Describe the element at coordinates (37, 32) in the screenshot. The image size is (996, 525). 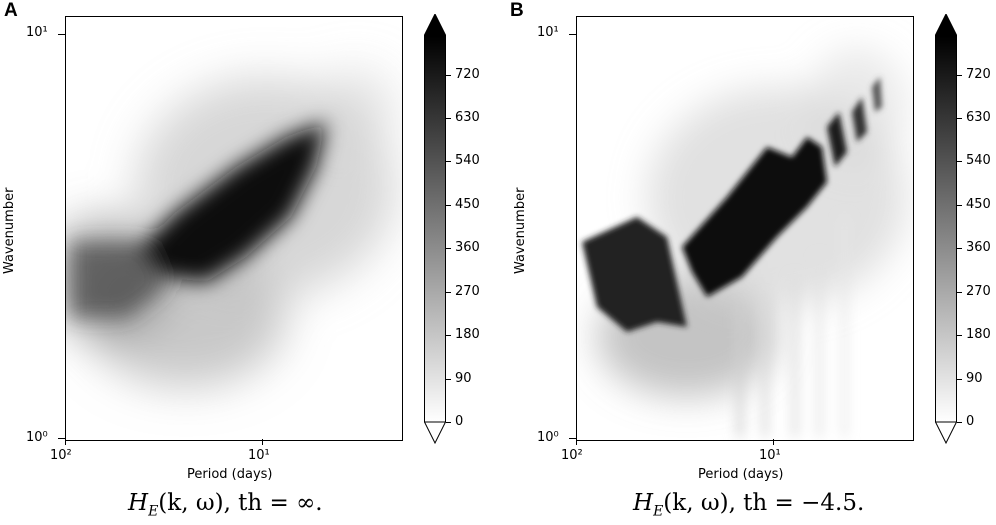
I see `y-tick-label-a-top: 10¹` at that location.